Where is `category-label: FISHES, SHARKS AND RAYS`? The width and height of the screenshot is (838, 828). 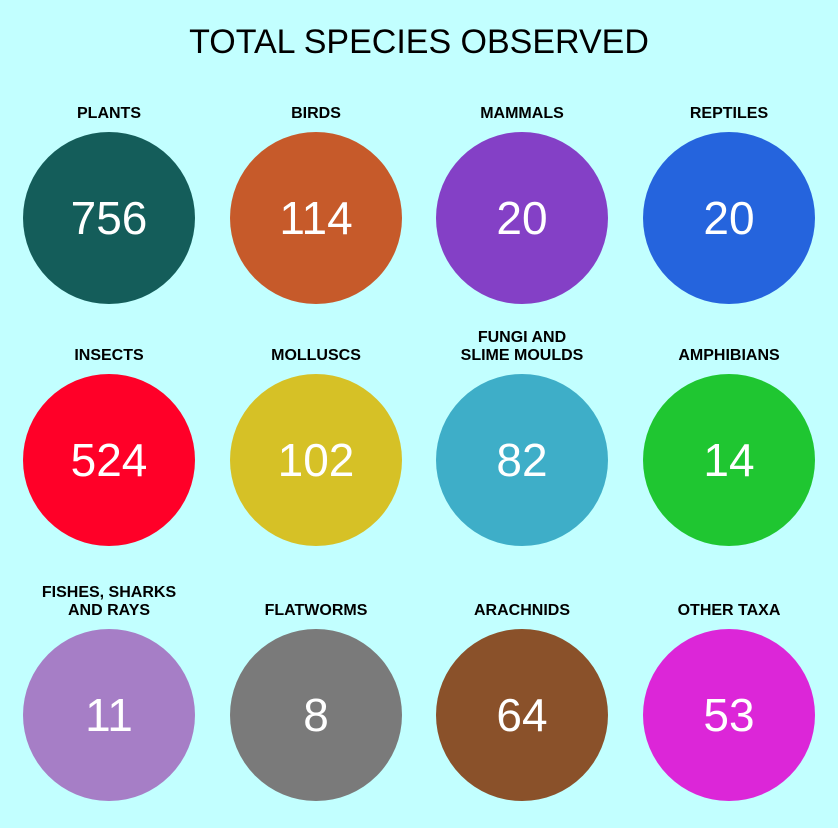
category-label: FISHES, SHARKS AND RAYS is located at coordinates (109, 601).